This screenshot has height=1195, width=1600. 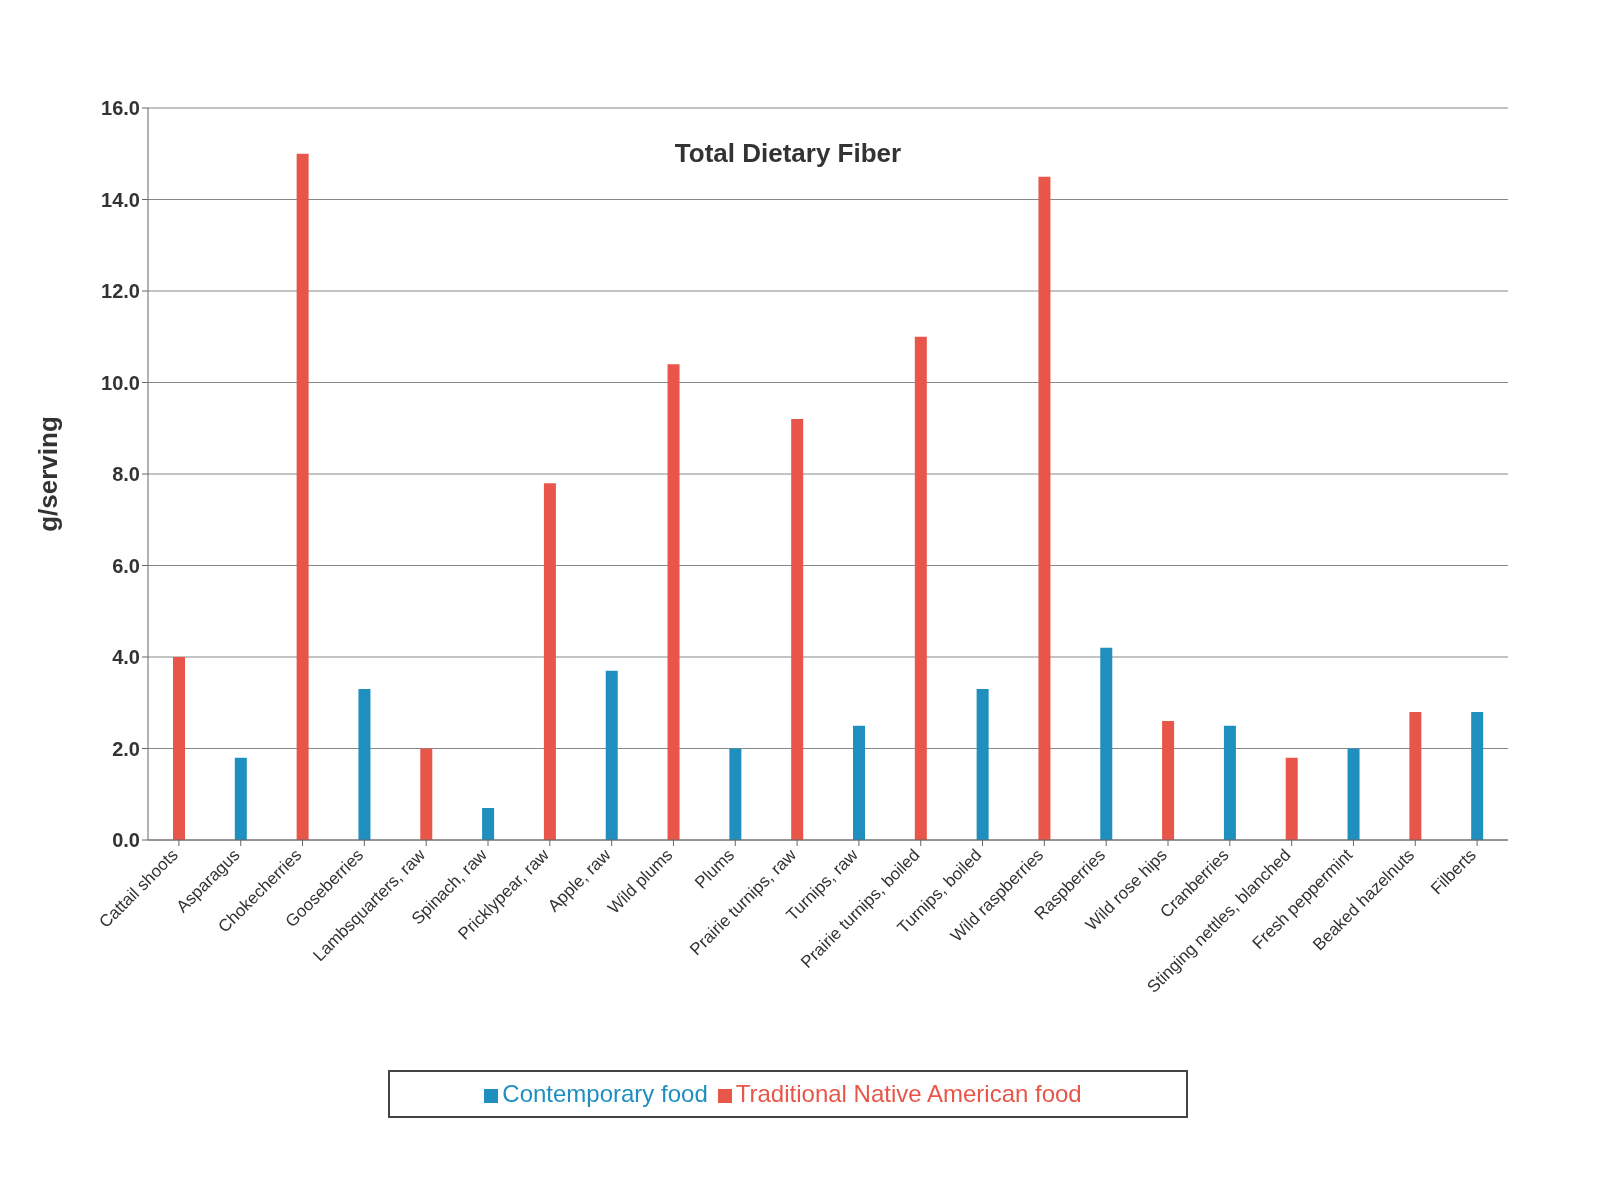 I want to click on y-tick-label: 12.0, so click(x=120, y=291).